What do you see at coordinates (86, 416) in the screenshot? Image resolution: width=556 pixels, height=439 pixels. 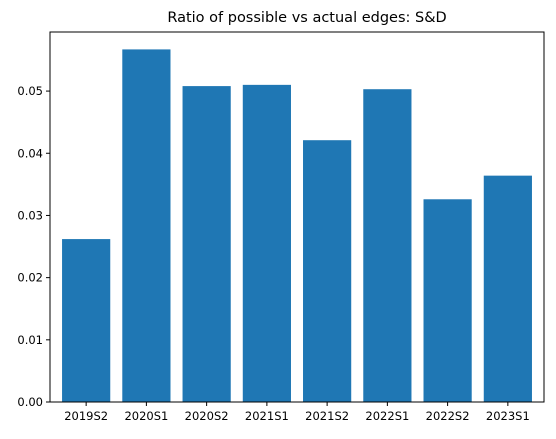 I see `x-tick-label-2019S2: 2019S2` at bounding box center [86, 416].